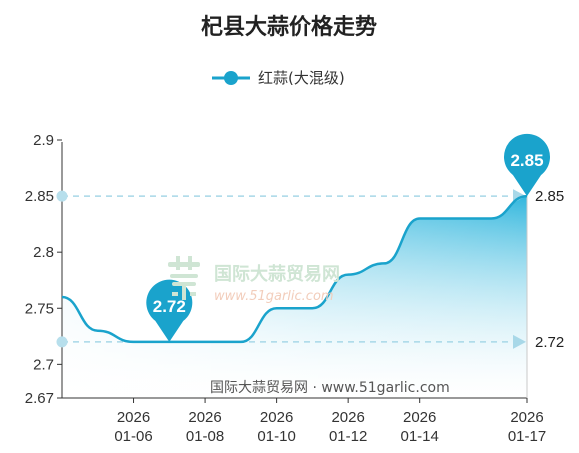 The image size is (579, 453). What do you see at coordinates (184, 278) in the screenshot?
I see `garlic-logo-icon` at bounding box center [184, 278].